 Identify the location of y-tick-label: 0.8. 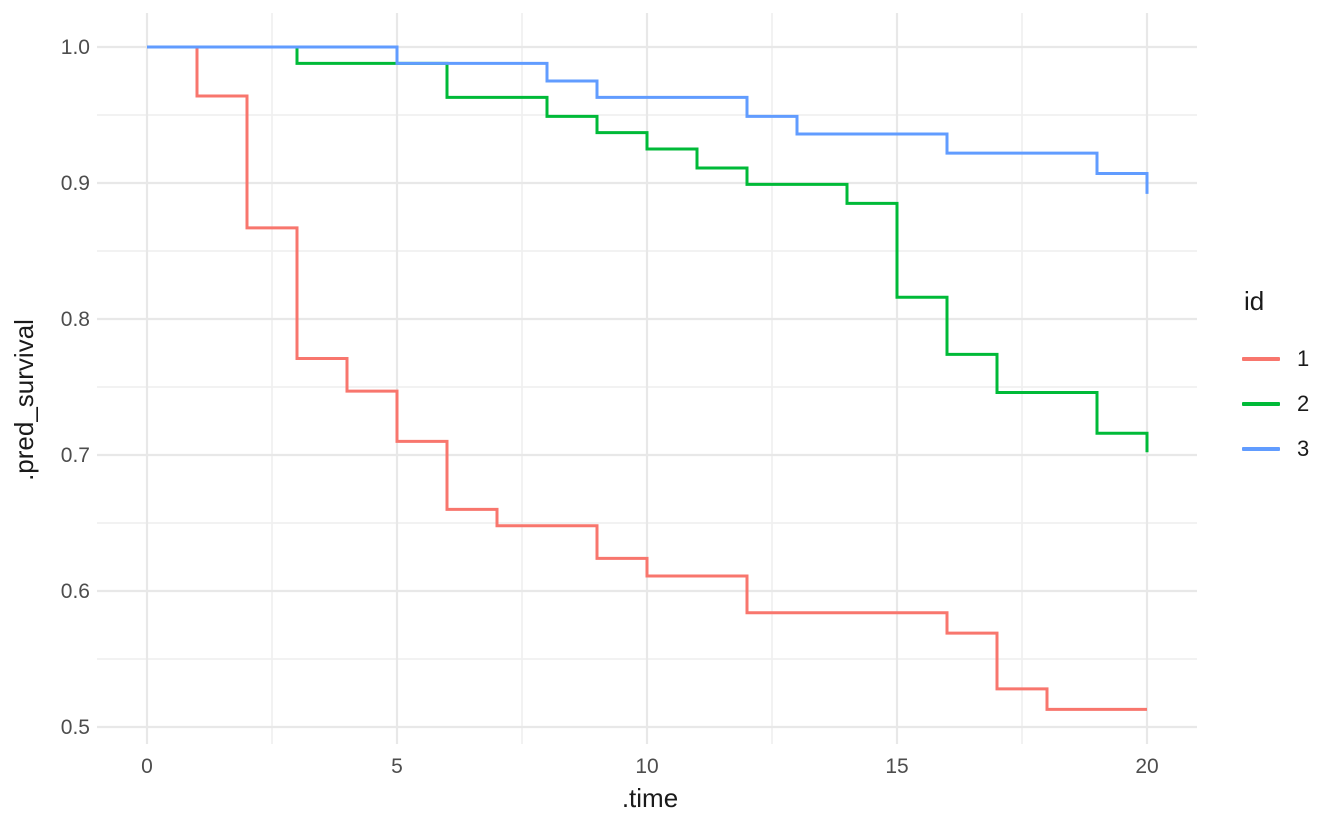
(75, 319).